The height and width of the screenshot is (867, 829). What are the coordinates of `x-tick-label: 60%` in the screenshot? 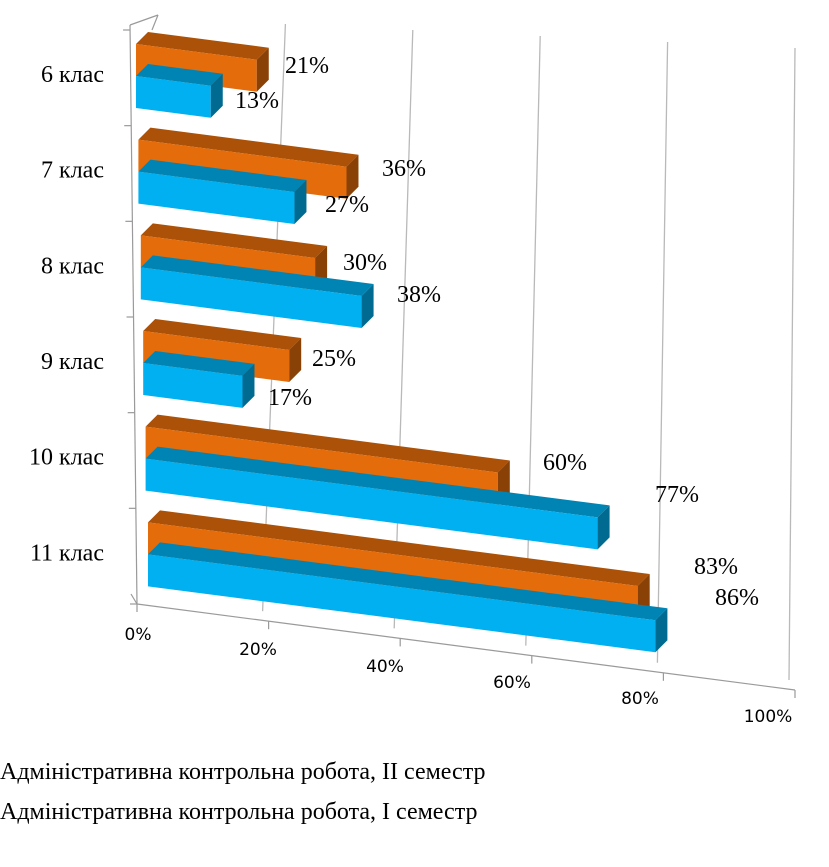 It's located at (512, 683).